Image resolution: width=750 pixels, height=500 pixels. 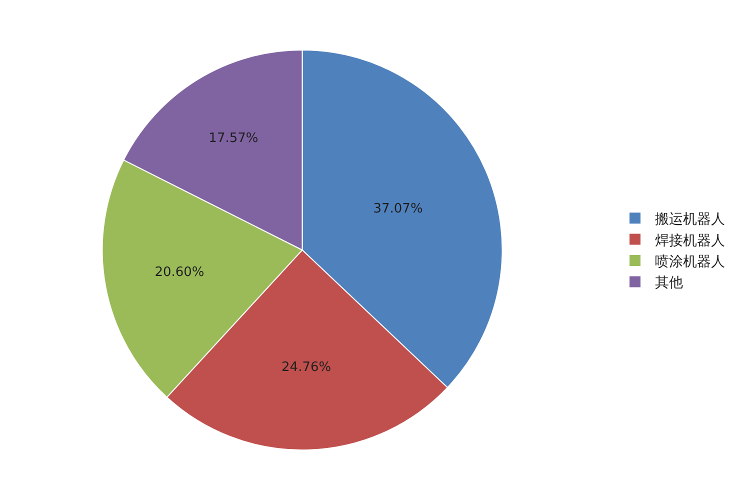 What do you see at coordinates (690, 240) in the screenshot?
I see `legend-label: 焊接机器人` at bounding box center [690, 240].